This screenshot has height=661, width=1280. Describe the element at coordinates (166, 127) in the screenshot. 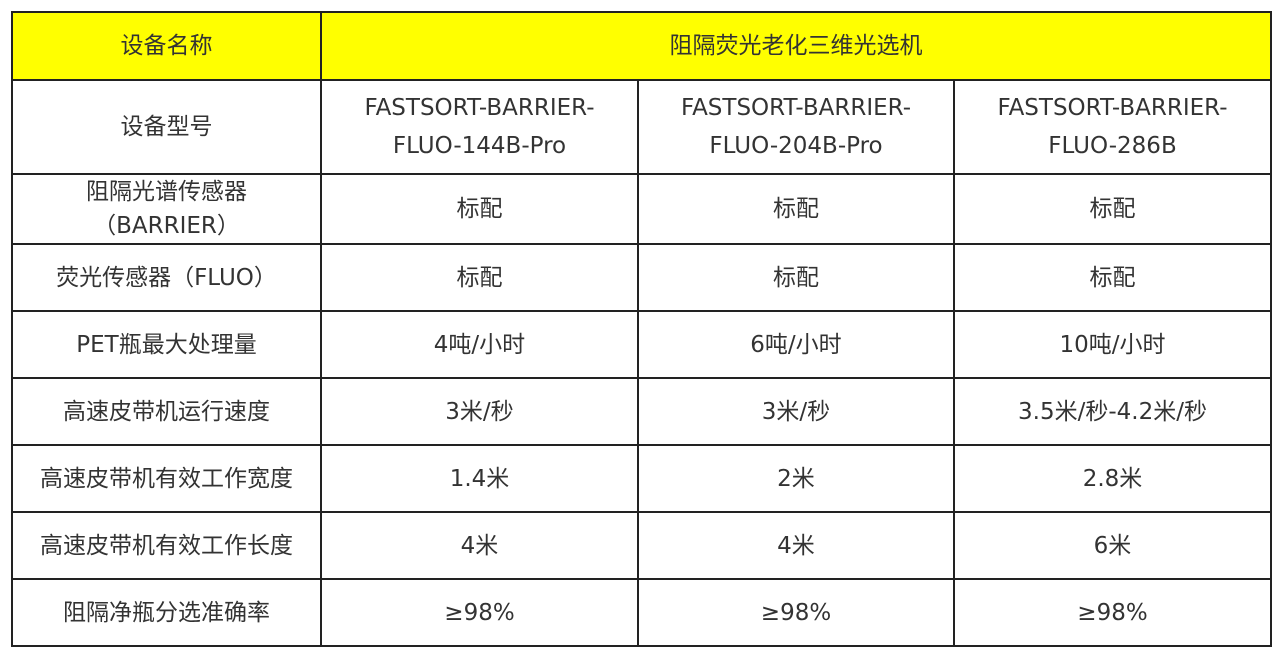

I see `row-label: 设备型号` at that location.